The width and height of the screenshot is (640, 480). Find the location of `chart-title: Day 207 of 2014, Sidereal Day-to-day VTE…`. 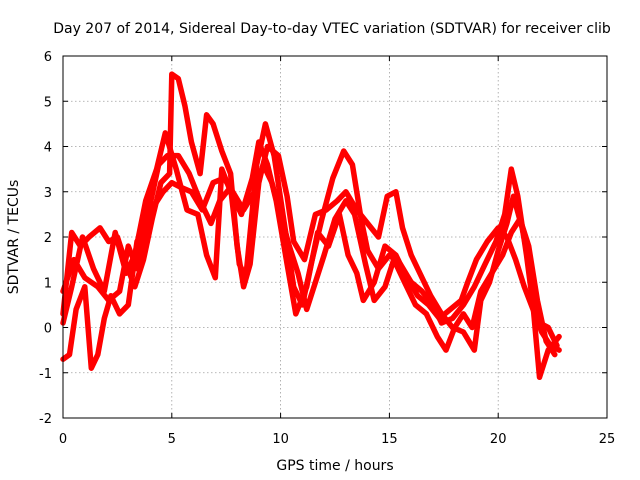

chart-title: Day 207 of 2014, Sidereal Day-to-day VTE… is located at coordinates (332, 29).